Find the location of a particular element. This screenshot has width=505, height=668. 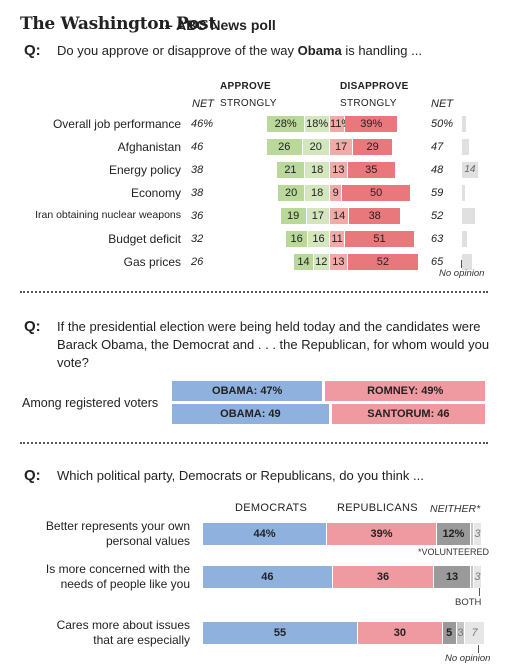

q2-tag: Q: is located at coordinates (32, 326).